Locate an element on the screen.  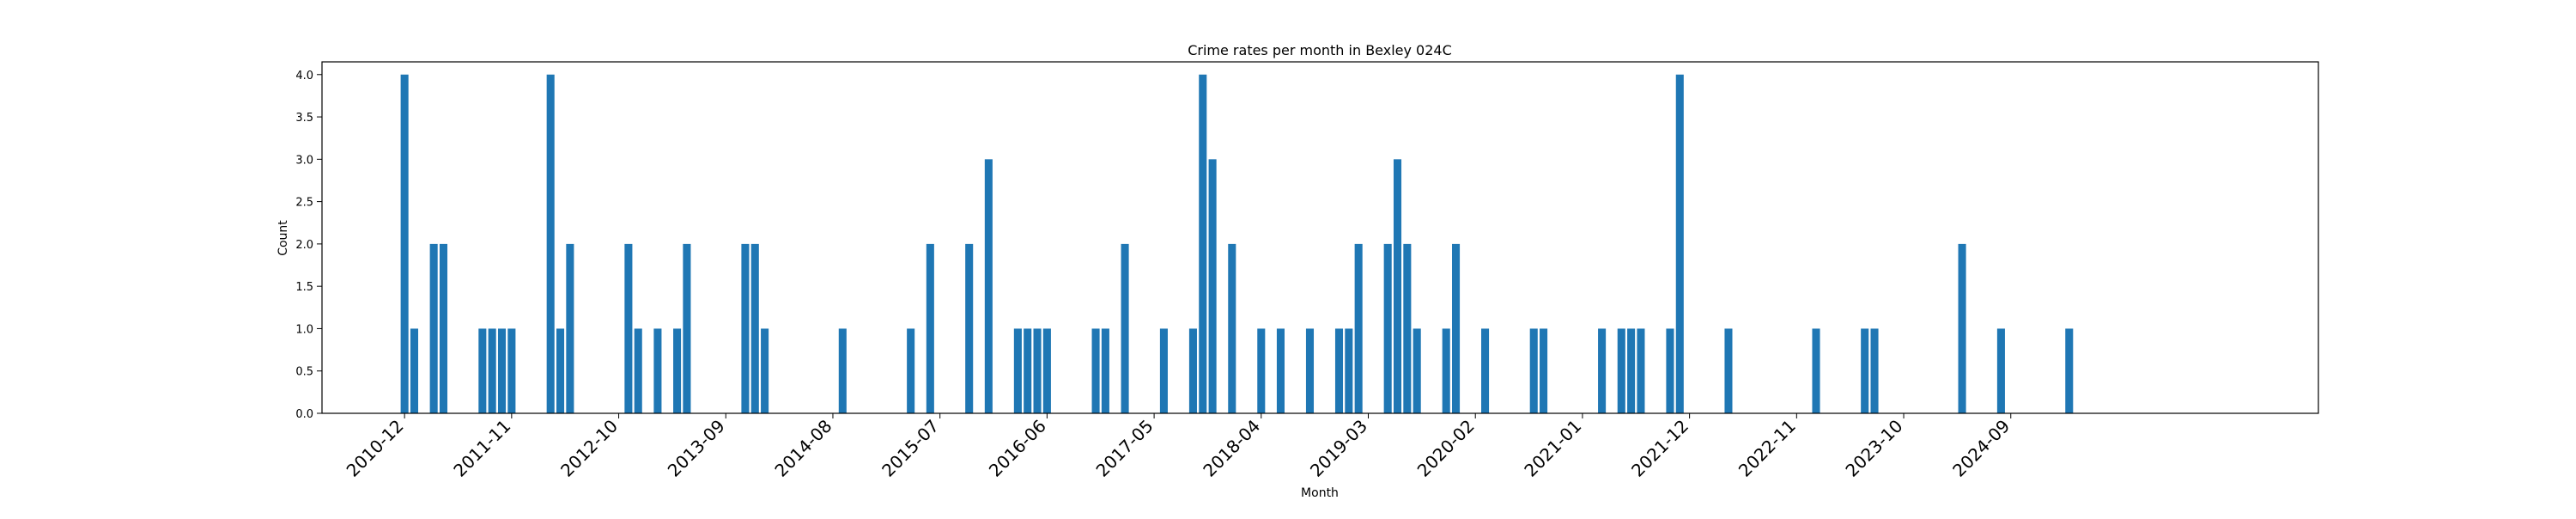
x-tick-label: 2019-03 is located at coordinates (1338, 448).